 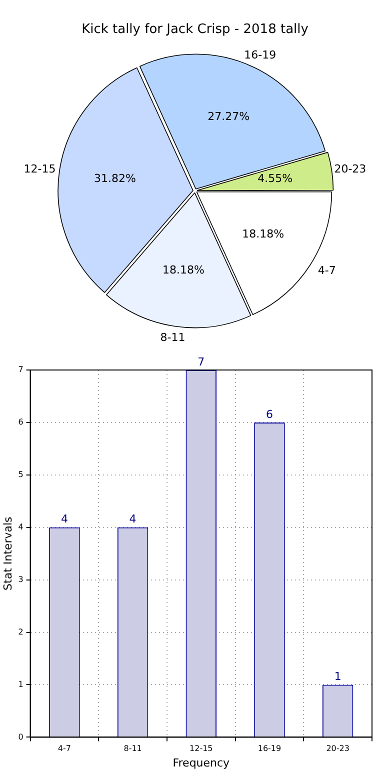 I want to click on y-tick-label: 7, so click(x=21, y=369).